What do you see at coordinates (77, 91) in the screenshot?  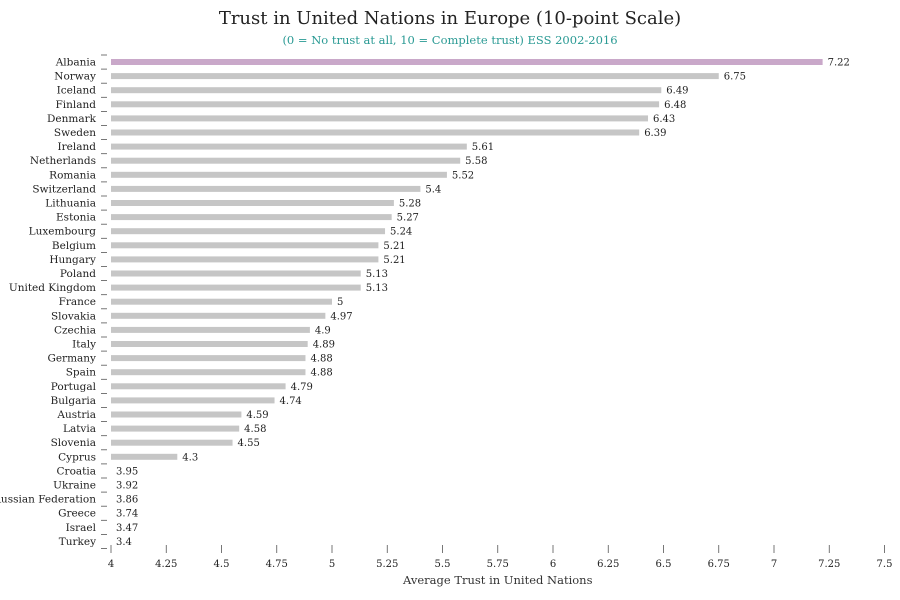 I see `category-label: Iceland` at bounding box center [77, 91].